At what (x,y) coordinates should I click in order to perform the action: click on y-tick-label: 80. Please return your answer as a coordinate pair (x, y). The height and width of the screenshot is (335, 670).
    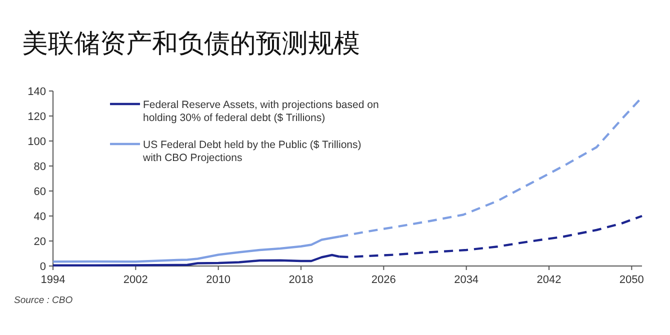
    Looking at the image, I should click on (40, 167).